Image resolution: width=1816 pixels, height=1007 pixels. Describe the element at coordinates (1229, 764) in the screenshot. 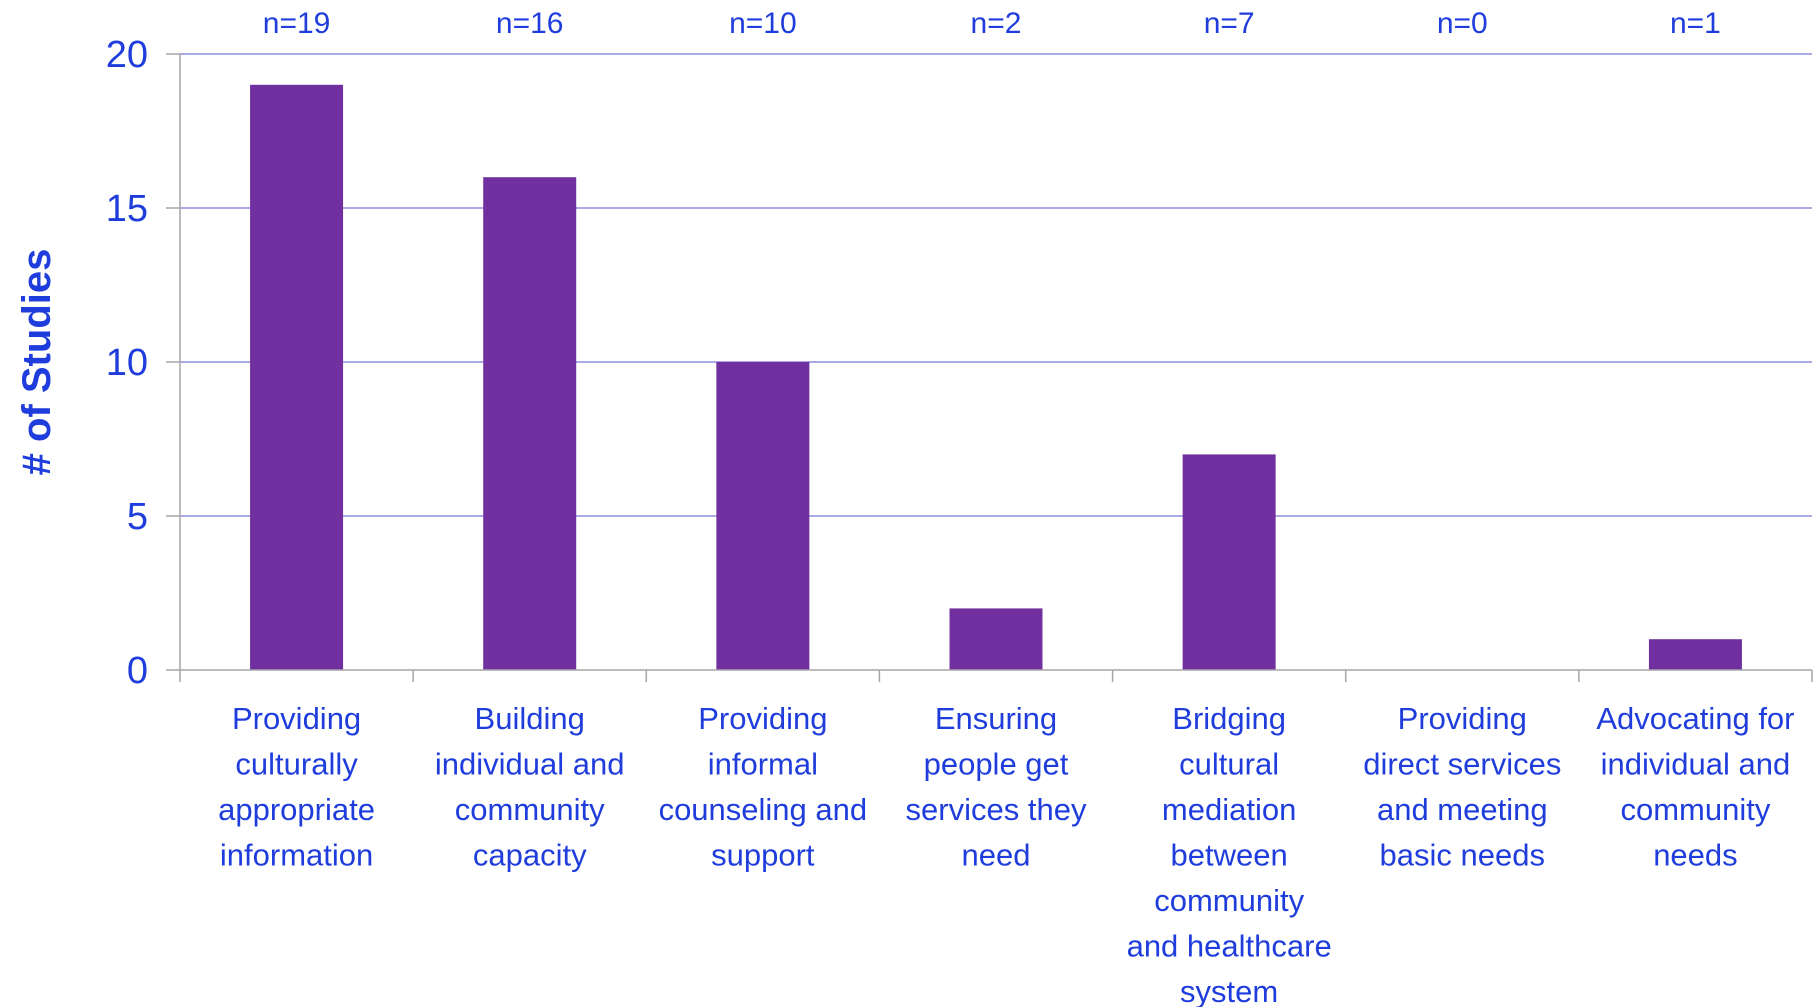

I see `x-category-label-line: cultural` at that location.